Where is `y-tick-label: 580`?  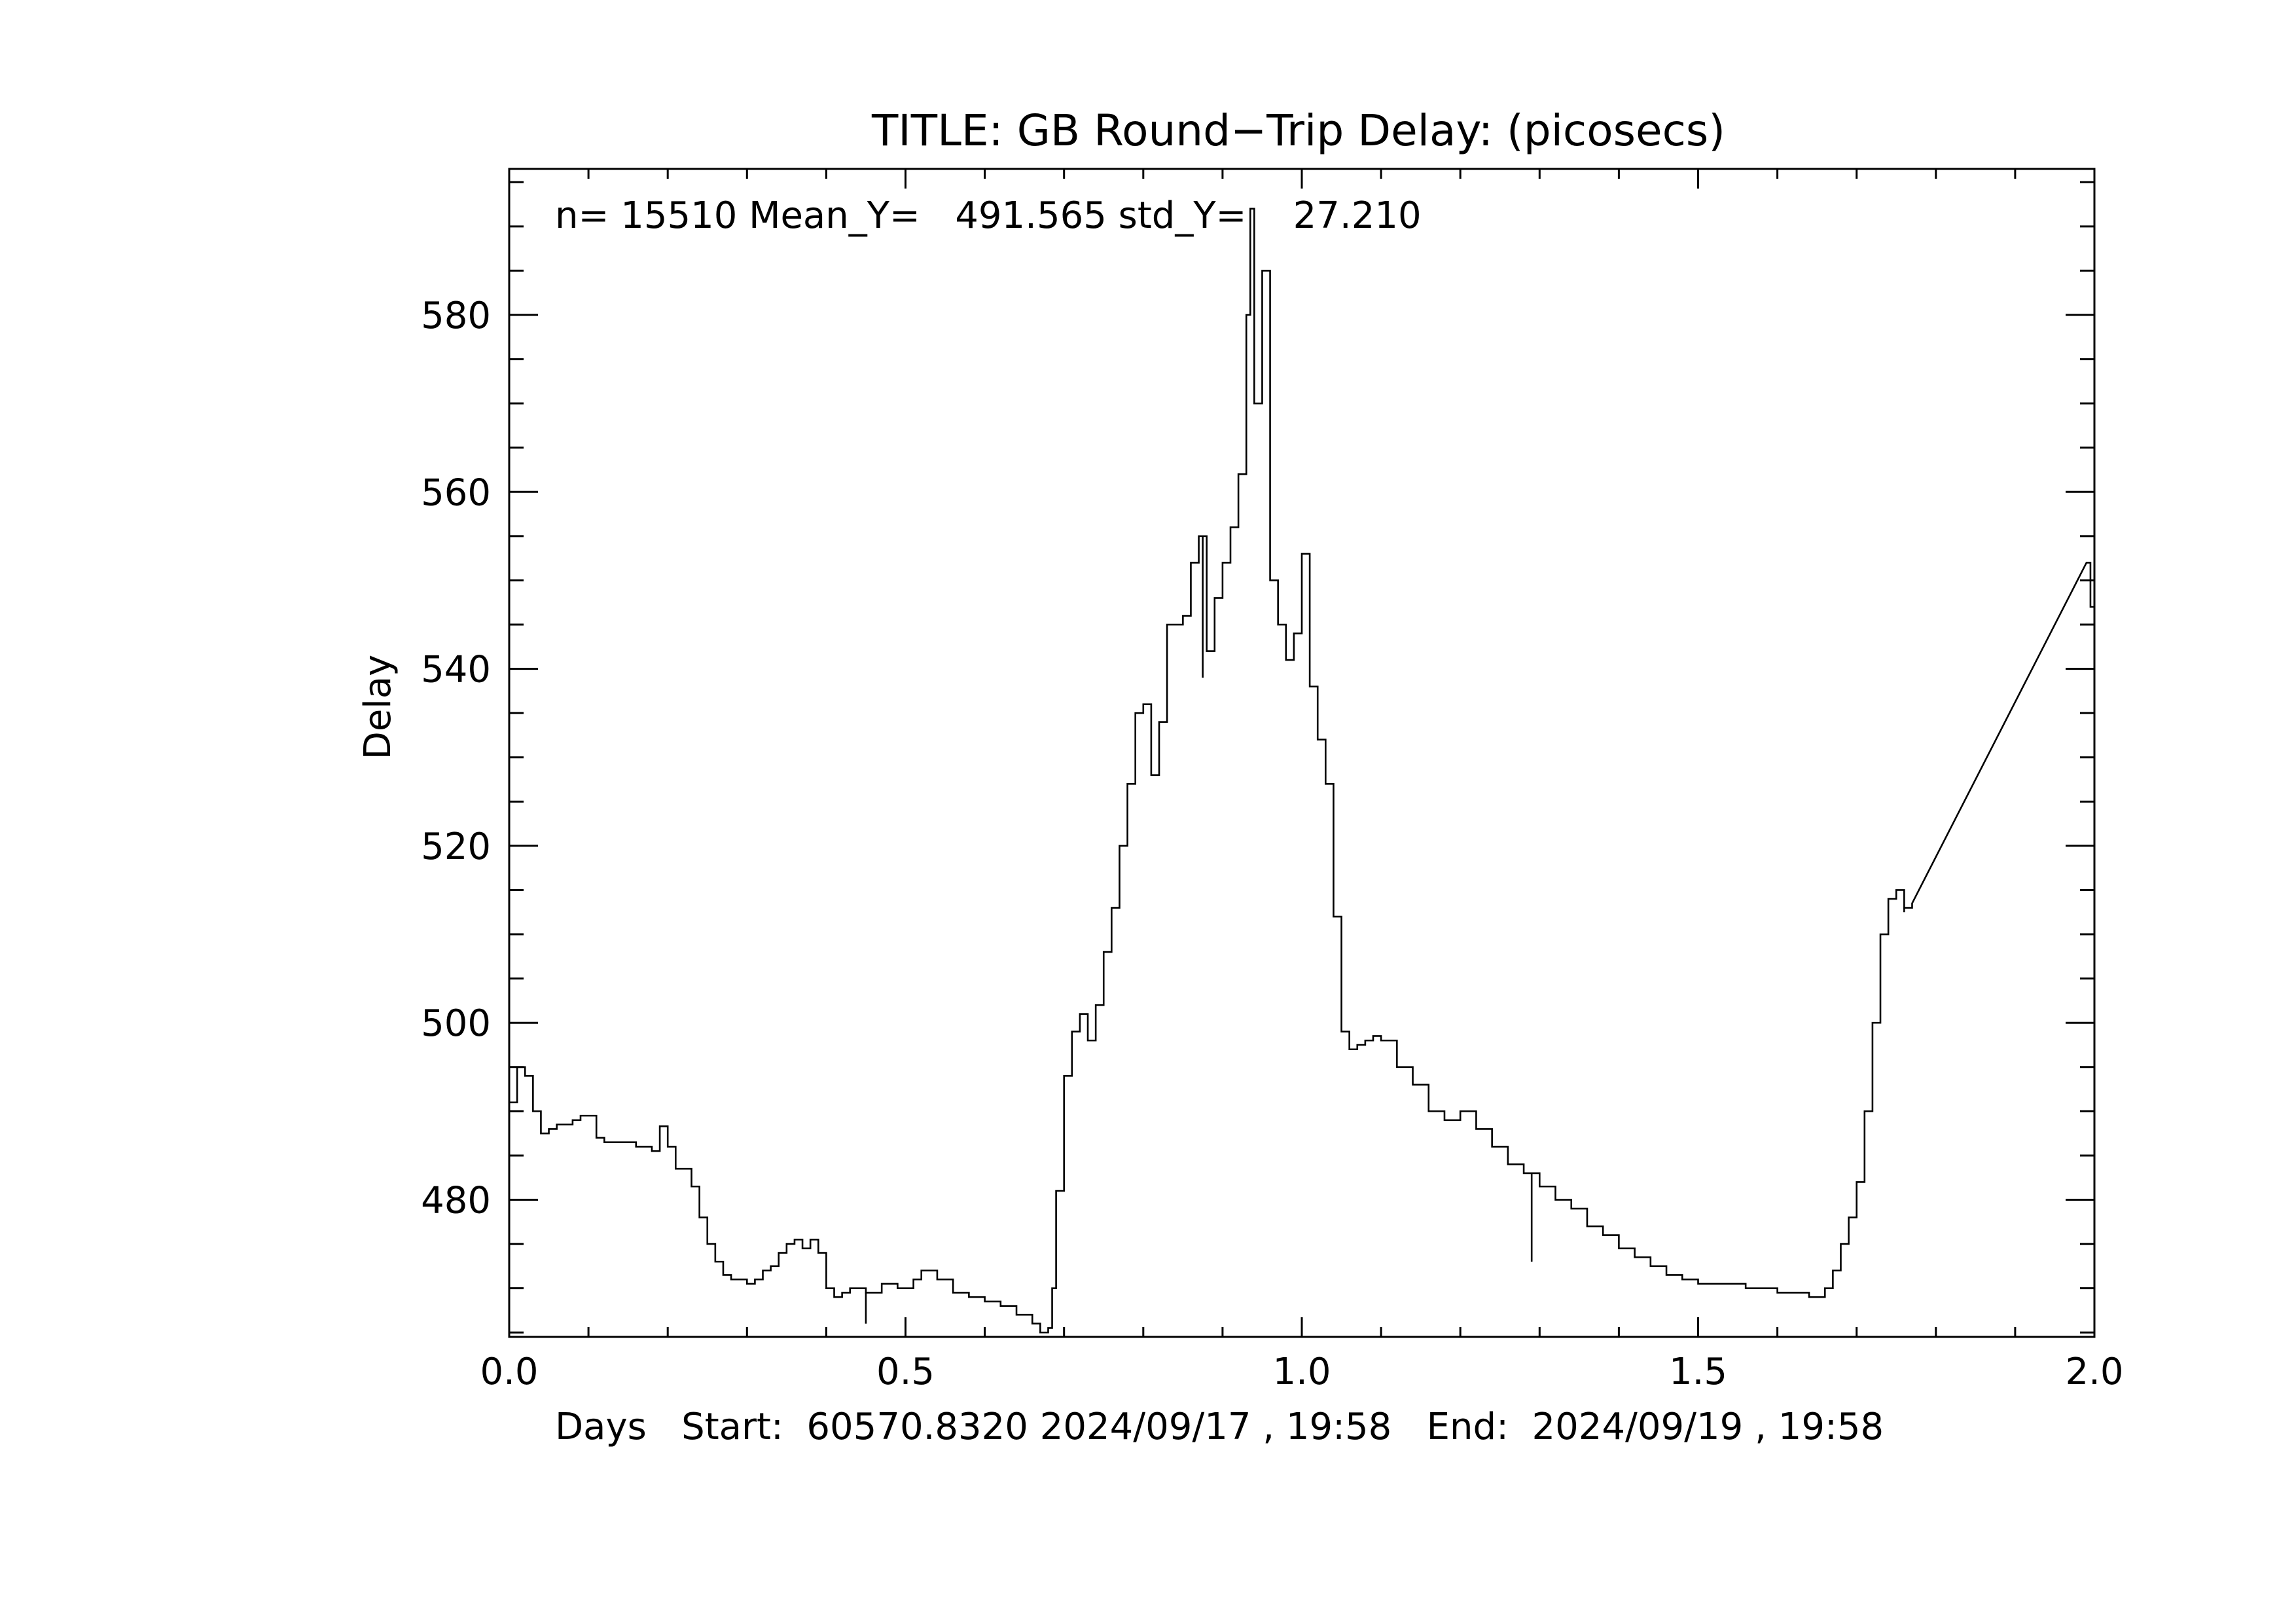
y-tick-label: 580 is located at coordinates (456, 316).